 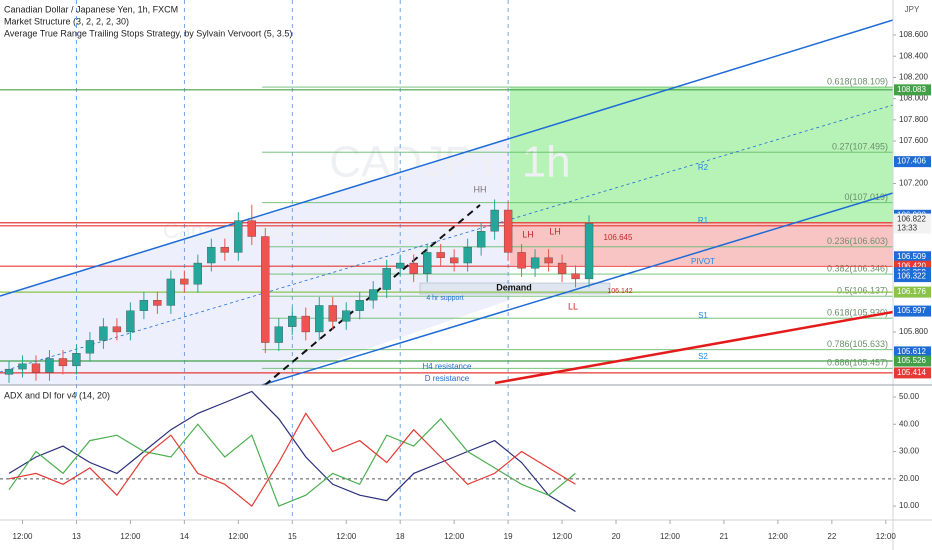 What do you see at coordinates (912, 9) in the screenshot?
I see `currency-label: JPY` at bounding box center [912, 9].